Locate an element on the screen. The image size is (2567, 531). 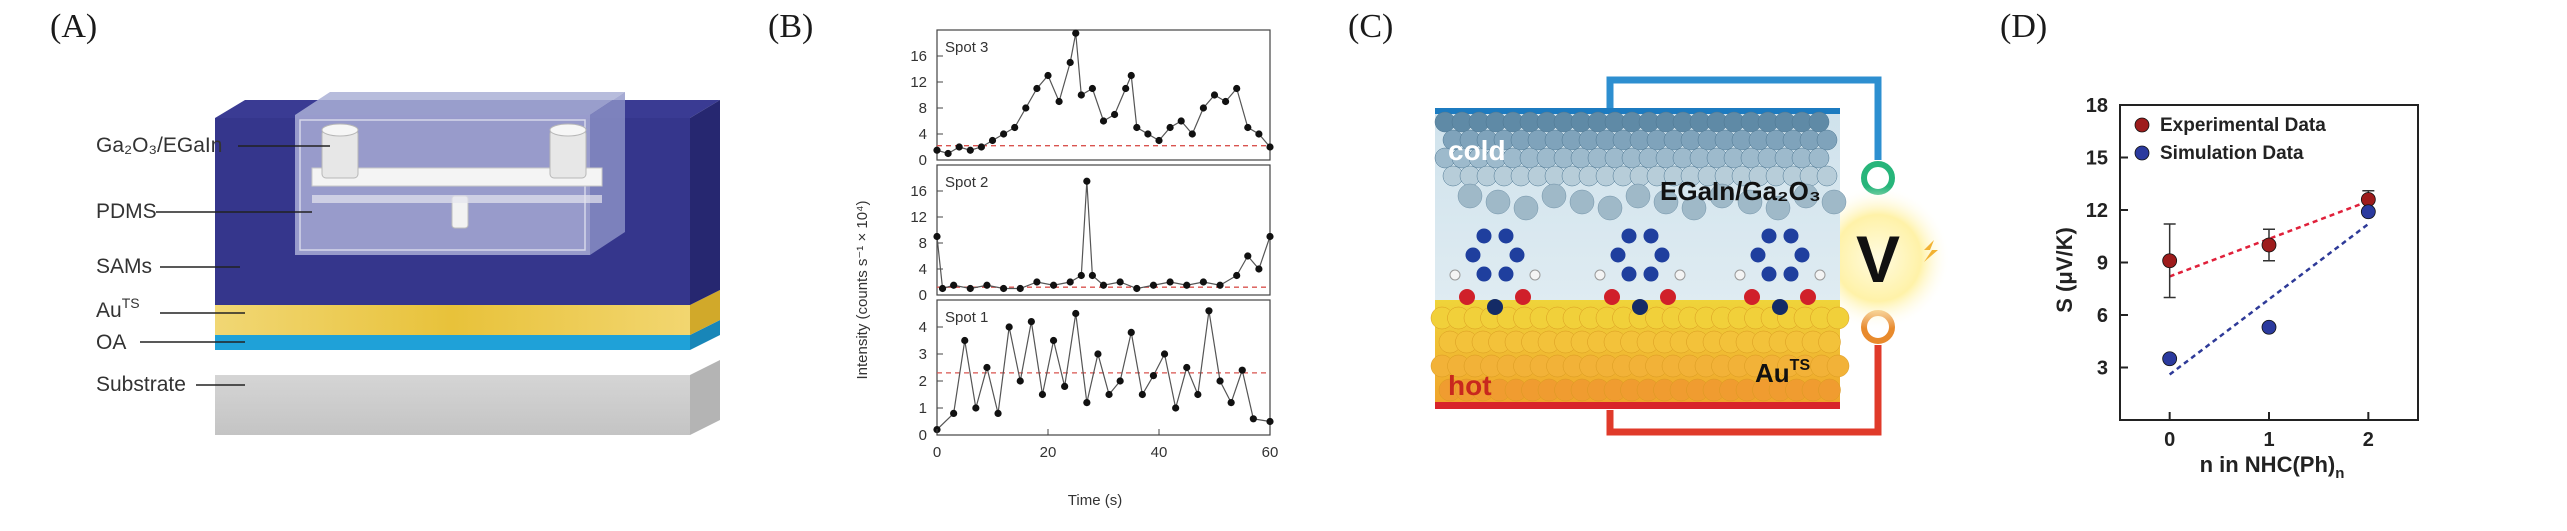
data-point is located at coordinates (2170, 359).